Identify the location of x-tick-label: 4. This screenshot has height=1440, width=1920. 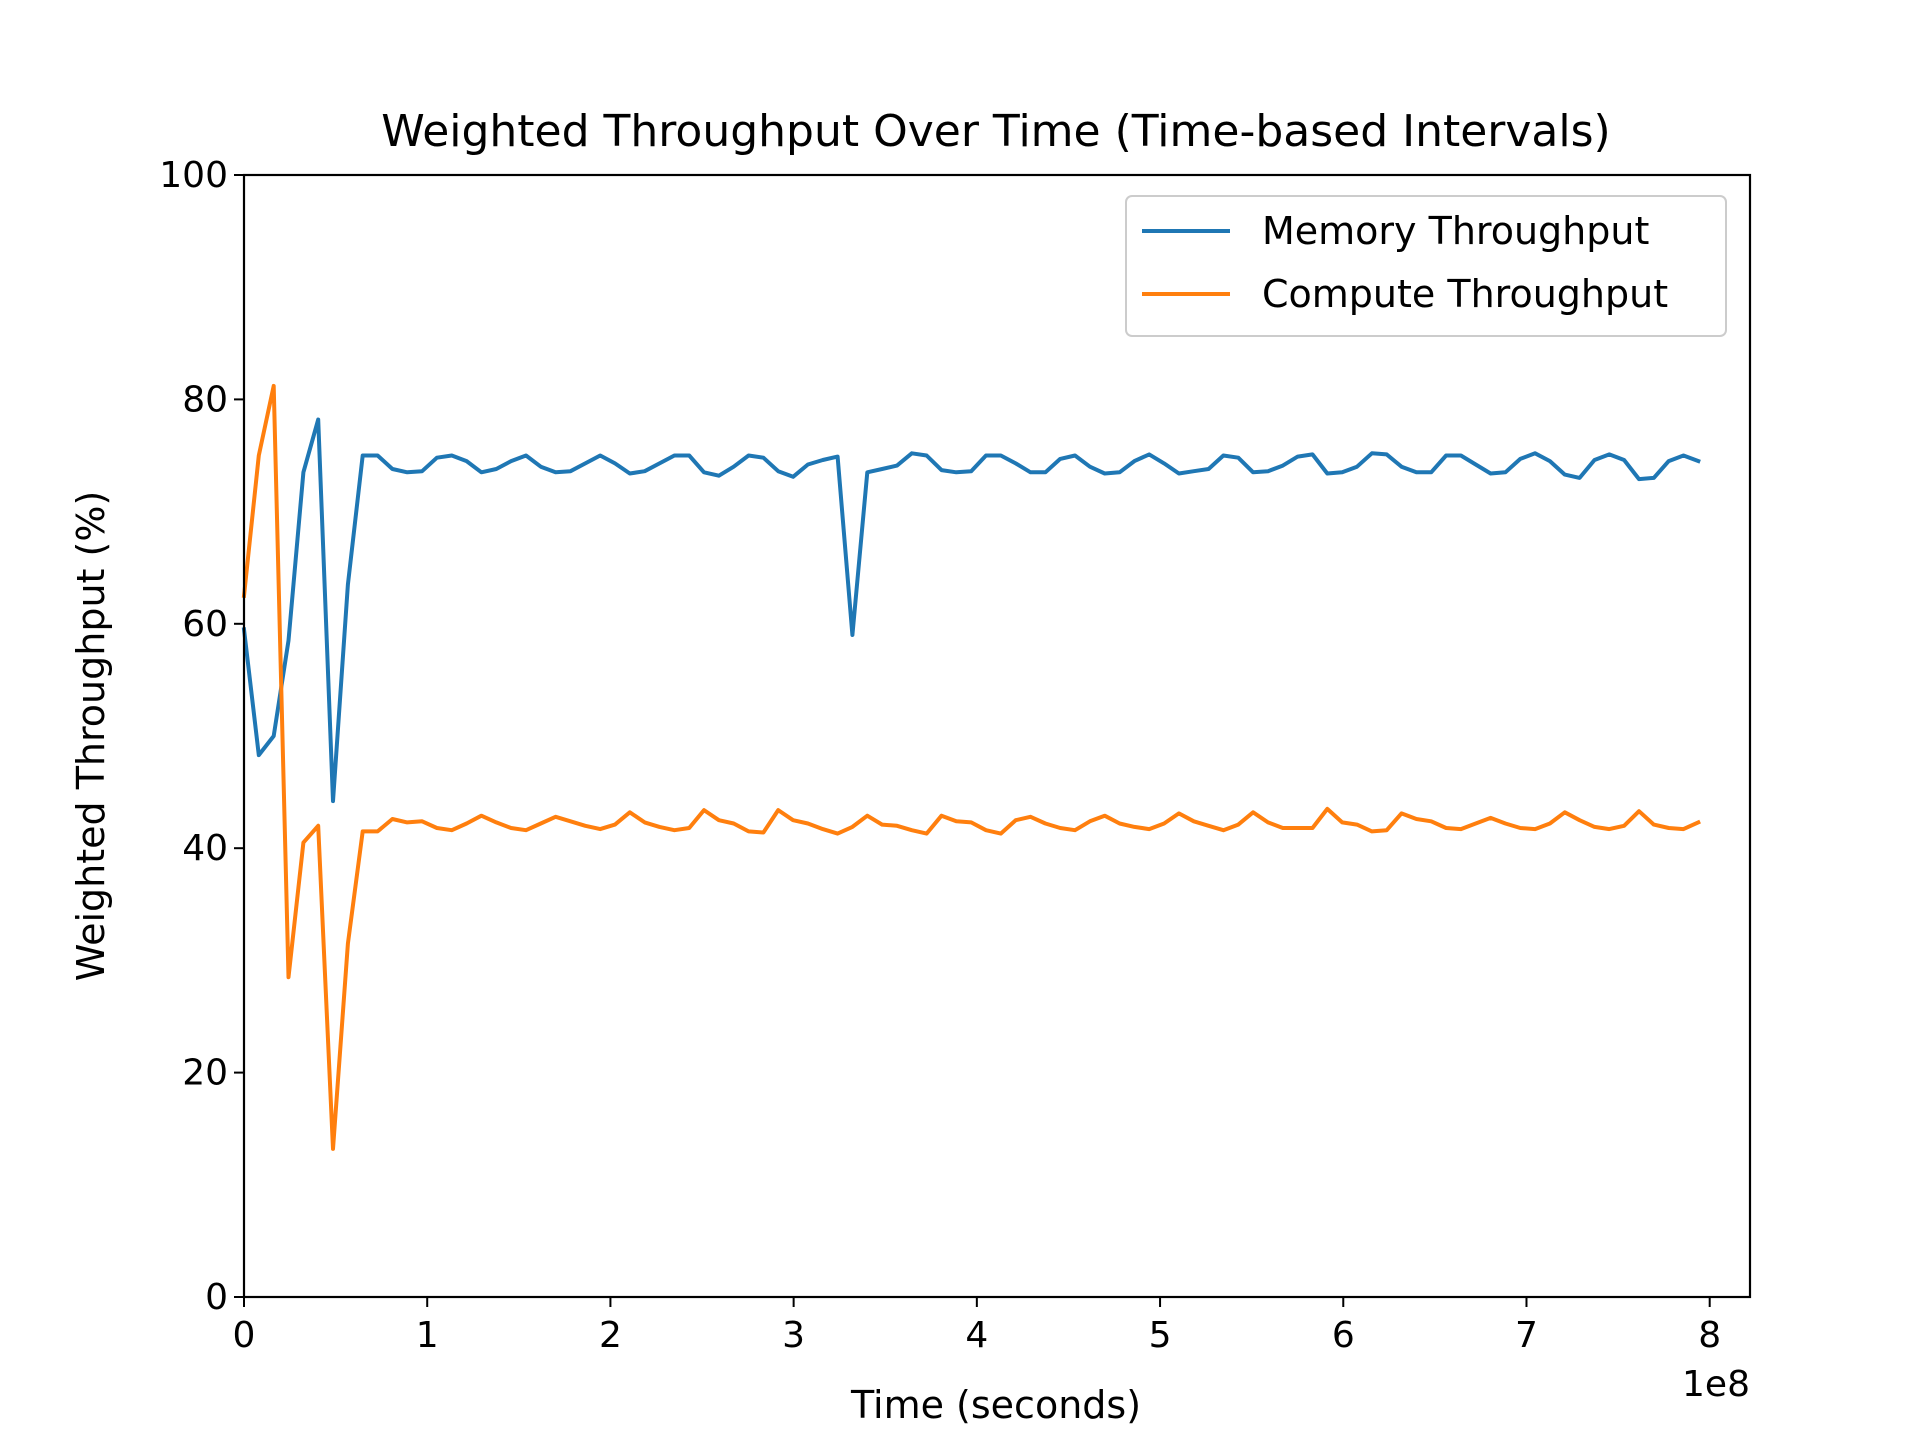
(976, 1335).